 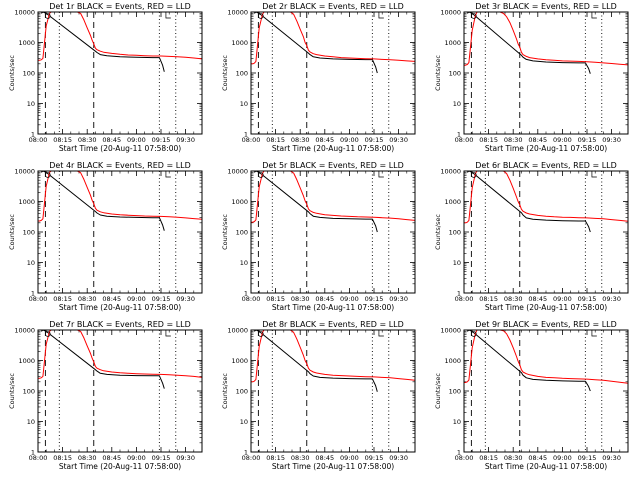 I want to click on plot-title: Det 7r BLACK = Events, RED = LLD, so click(x=120, y=324).